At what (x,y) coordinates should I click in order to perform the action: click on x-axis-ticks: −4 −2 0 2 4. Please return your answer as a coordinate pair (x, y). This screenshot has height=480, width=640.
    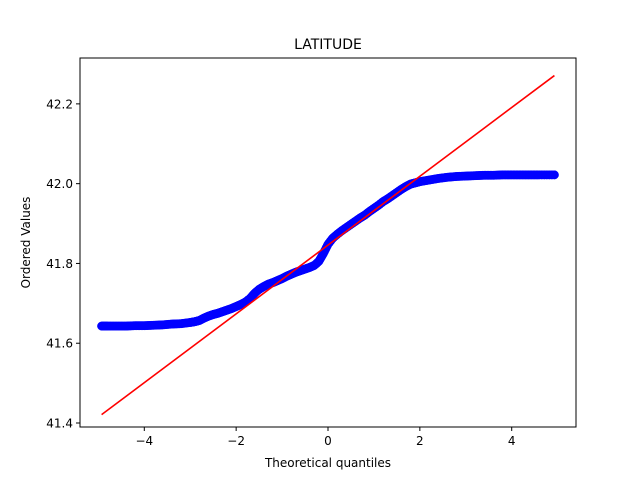
    Looking at the image, I should click on (325, 437).